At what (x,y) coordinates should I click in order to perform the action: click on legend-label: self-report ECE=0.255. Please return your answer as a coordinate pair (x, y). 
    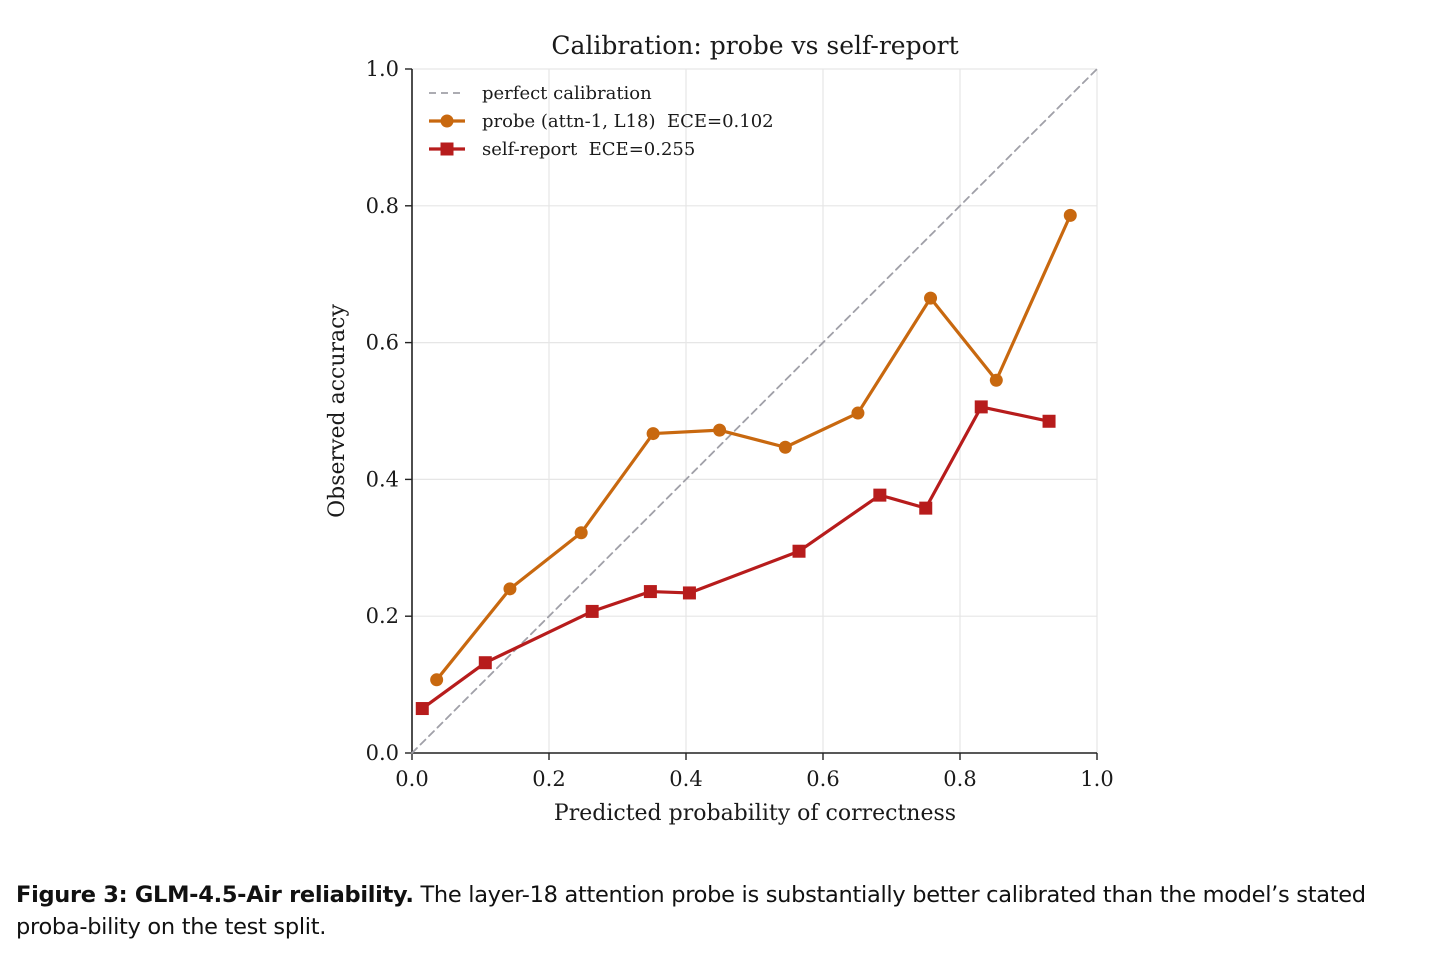
    Looking at the image, I should click on (588, 149).